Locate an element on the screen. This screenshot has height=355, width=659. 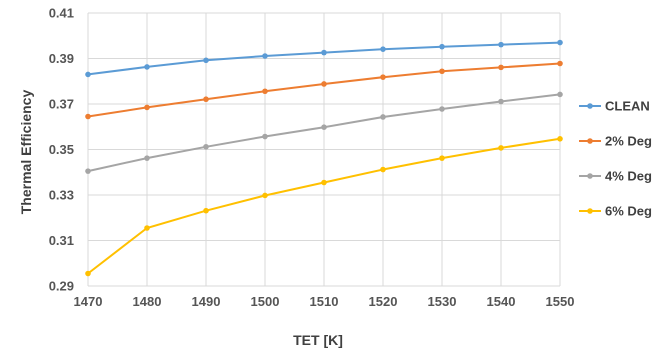
x-axis-title: TET [K] is located at coordinates (318, 340).